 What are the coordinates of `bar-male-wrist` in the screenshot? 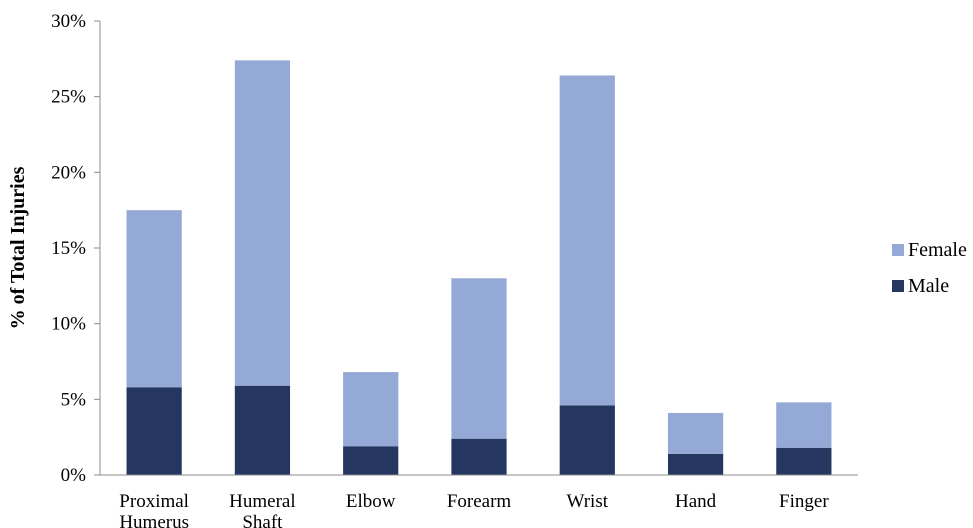 It's located at (587, 440).